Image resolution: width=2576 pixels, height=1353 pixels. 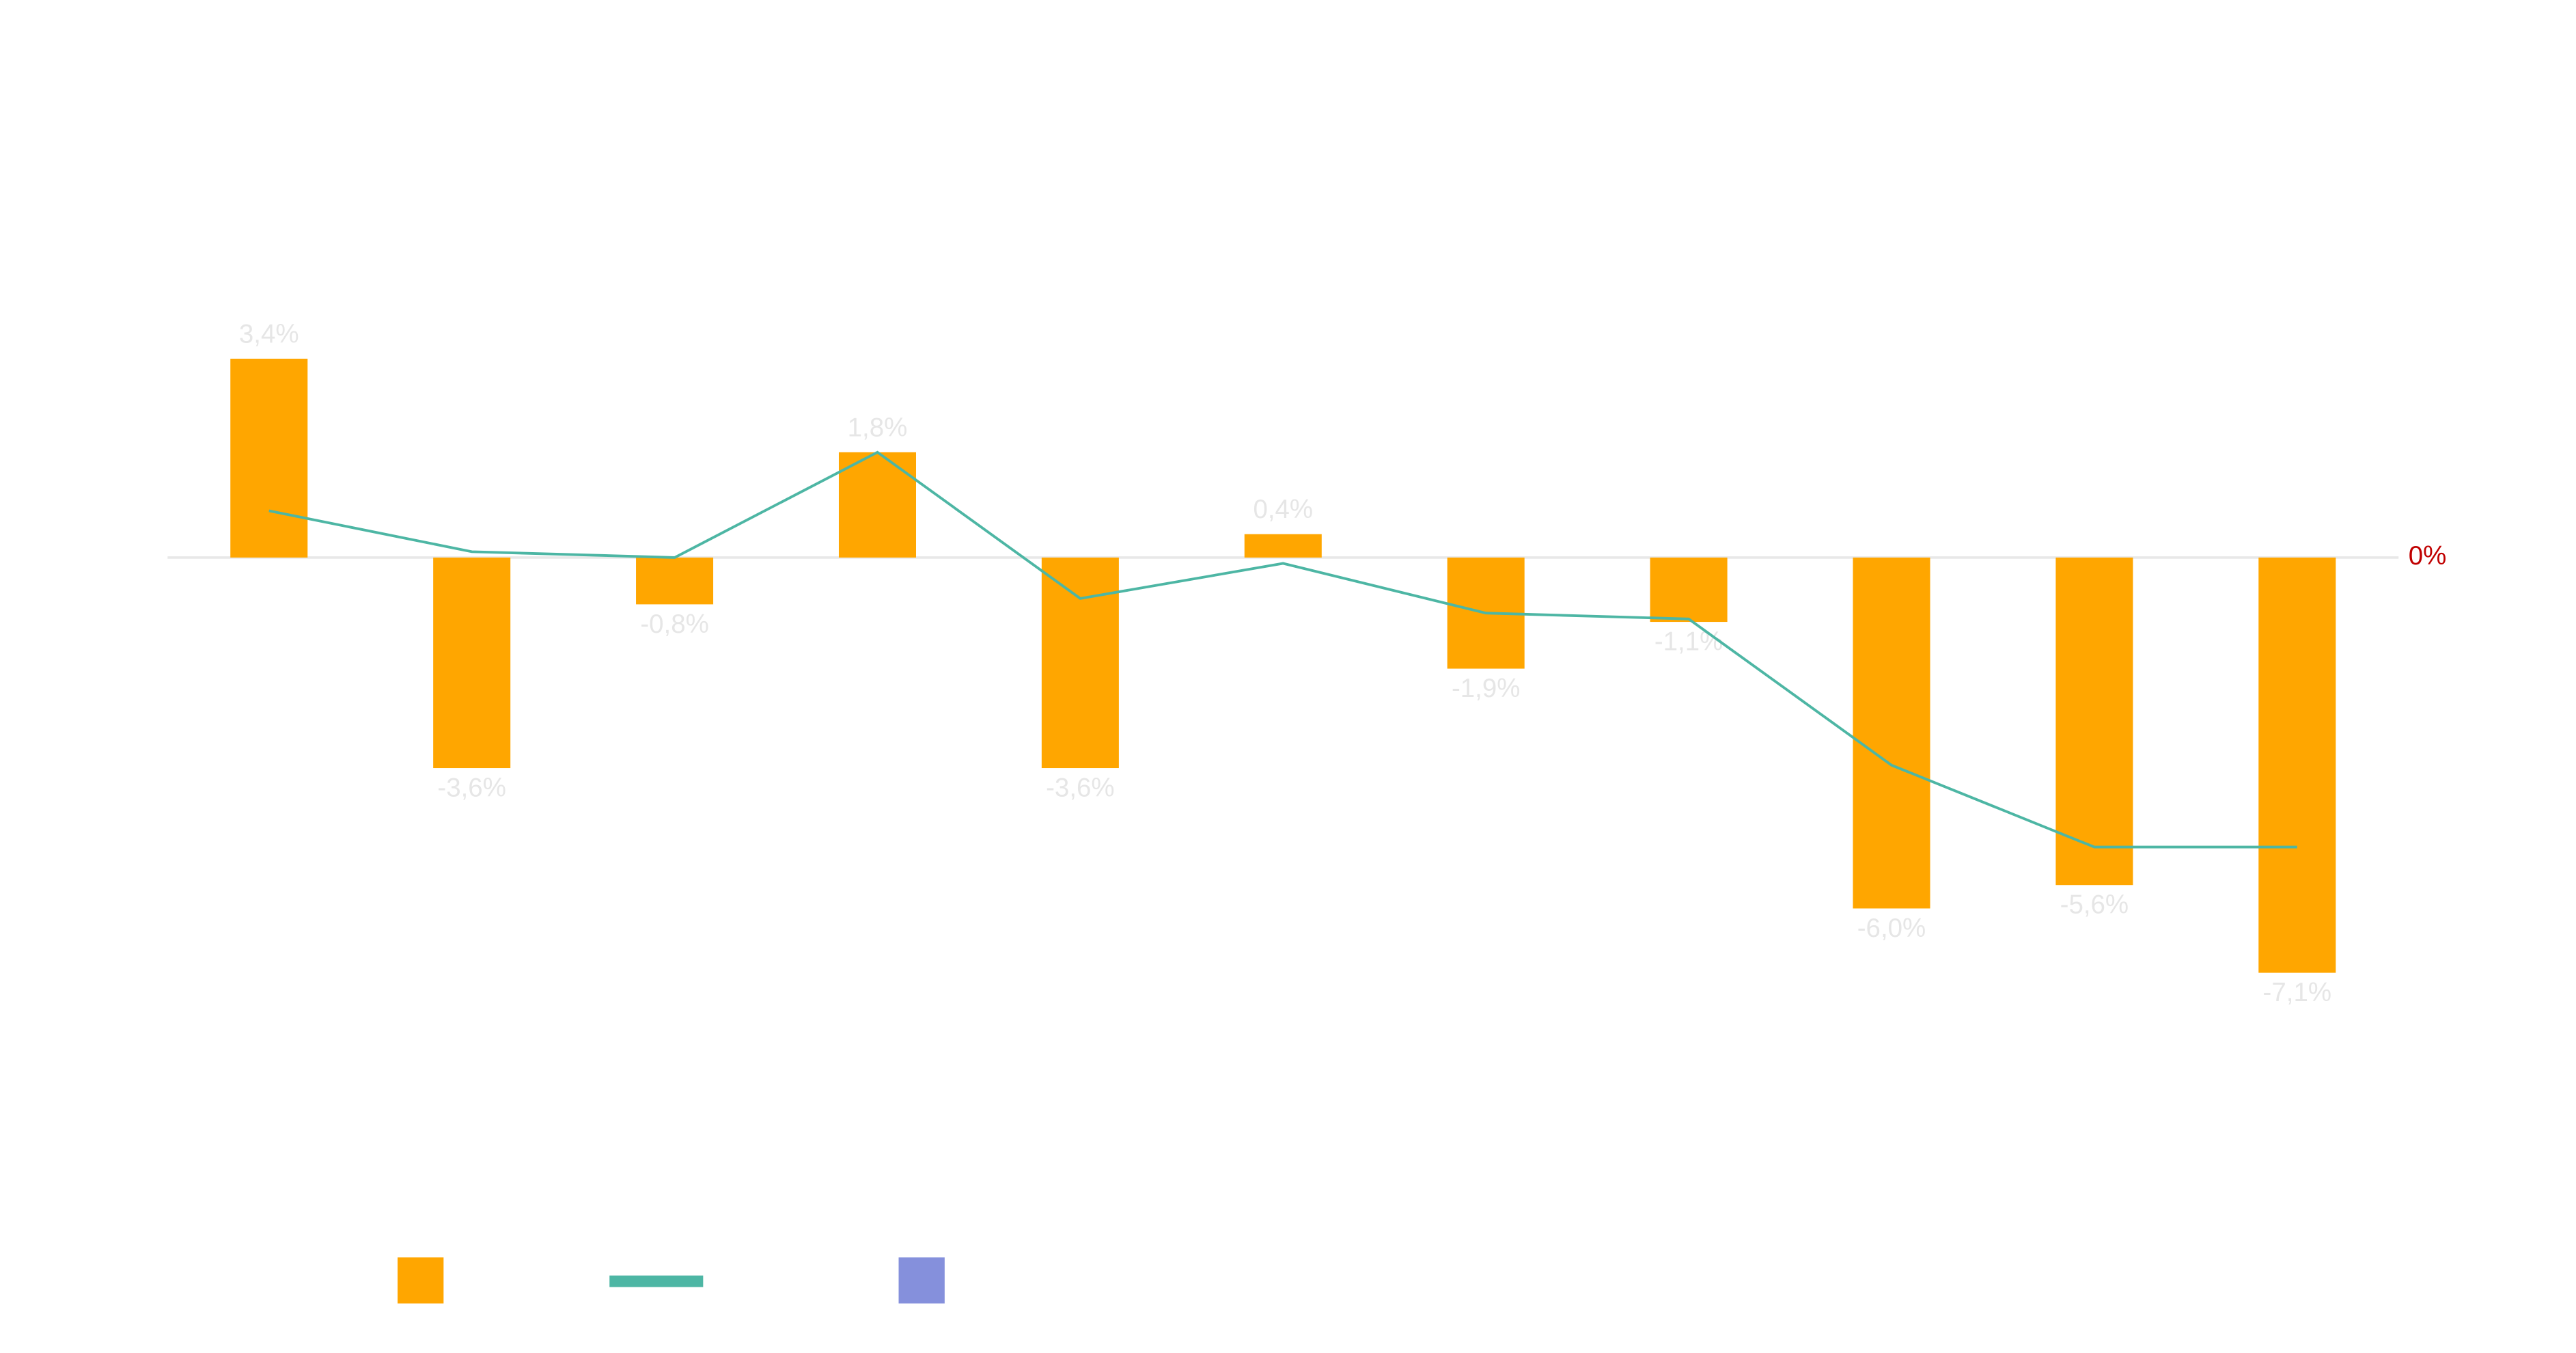 I want to click on y-tick-label: 0%, so click(x=2428, y=556).